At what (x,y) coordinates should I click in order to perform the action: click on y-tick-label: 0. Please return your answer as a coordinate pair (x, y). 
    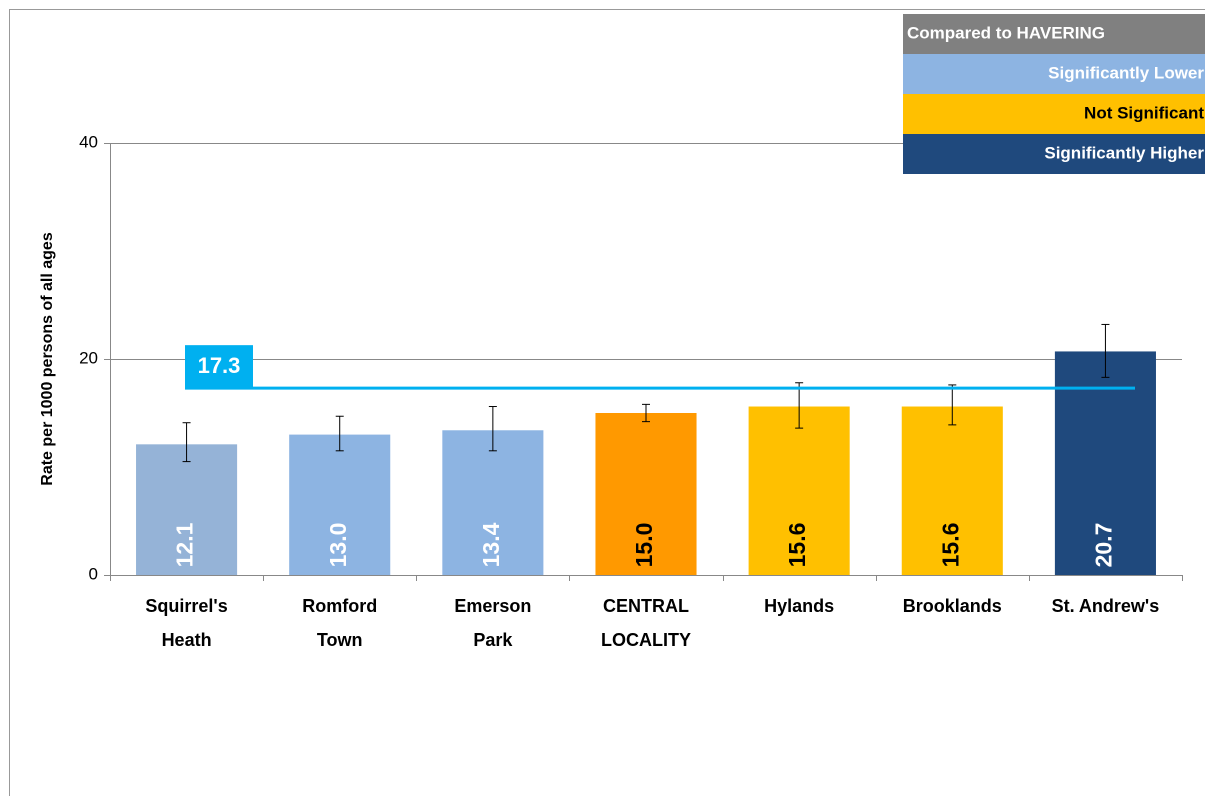
    Looking at the image, I should click on (93, 573).